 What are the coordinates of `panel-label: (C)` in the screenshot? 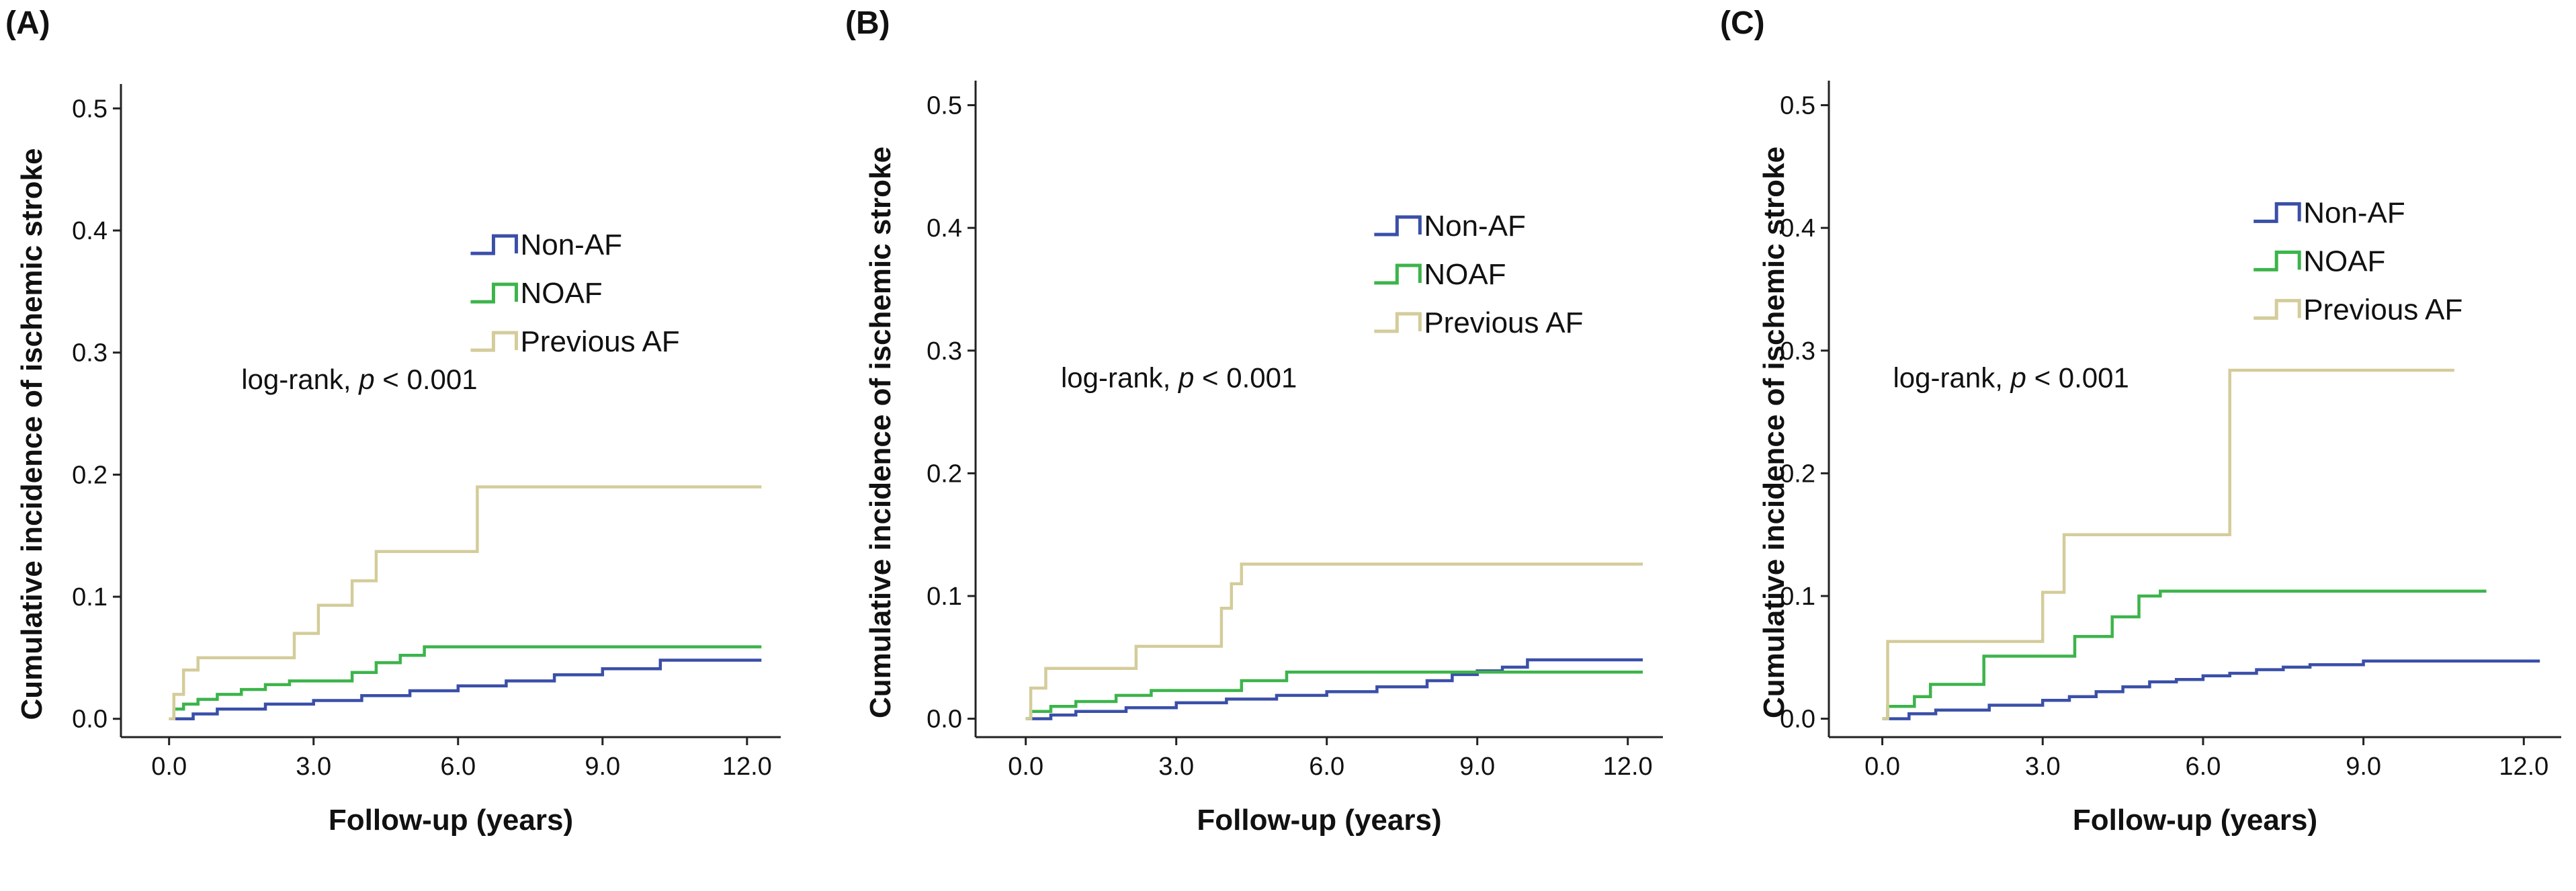 It's located at (1742, 23).